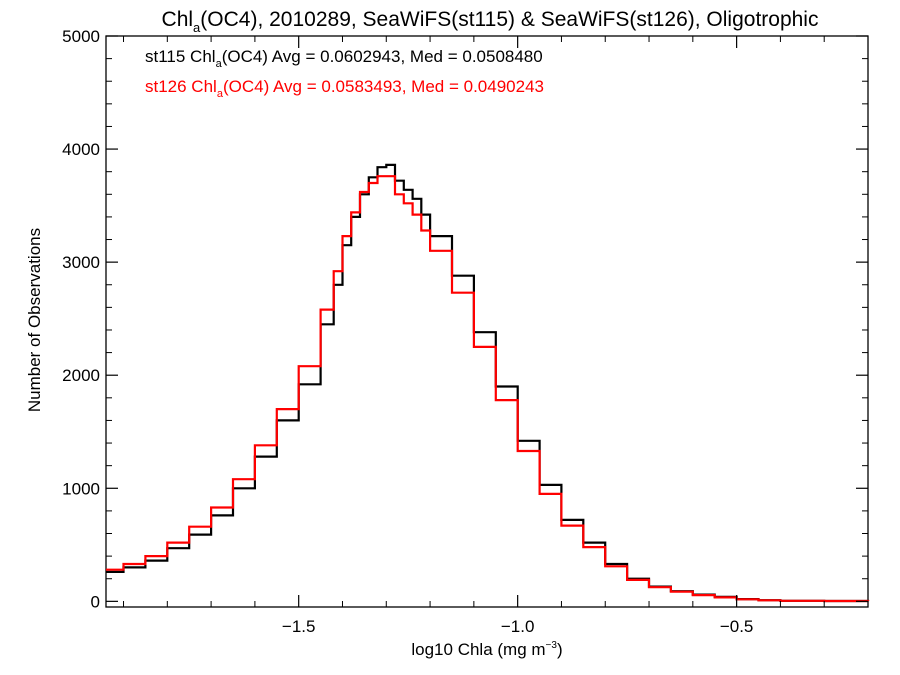 The width and height of the screenshot is (900, 675). I want to click on x-axis-label: log10 Chla (mg m−3), so click(486, 649).